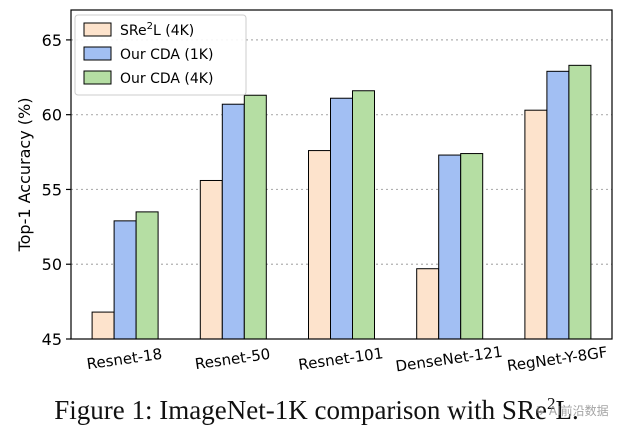 This screenshot has width=633, height=445. I want to click on legend: SRe2L (4K) Our CDA (1K) Our CDA (4K), so click(160, 55).